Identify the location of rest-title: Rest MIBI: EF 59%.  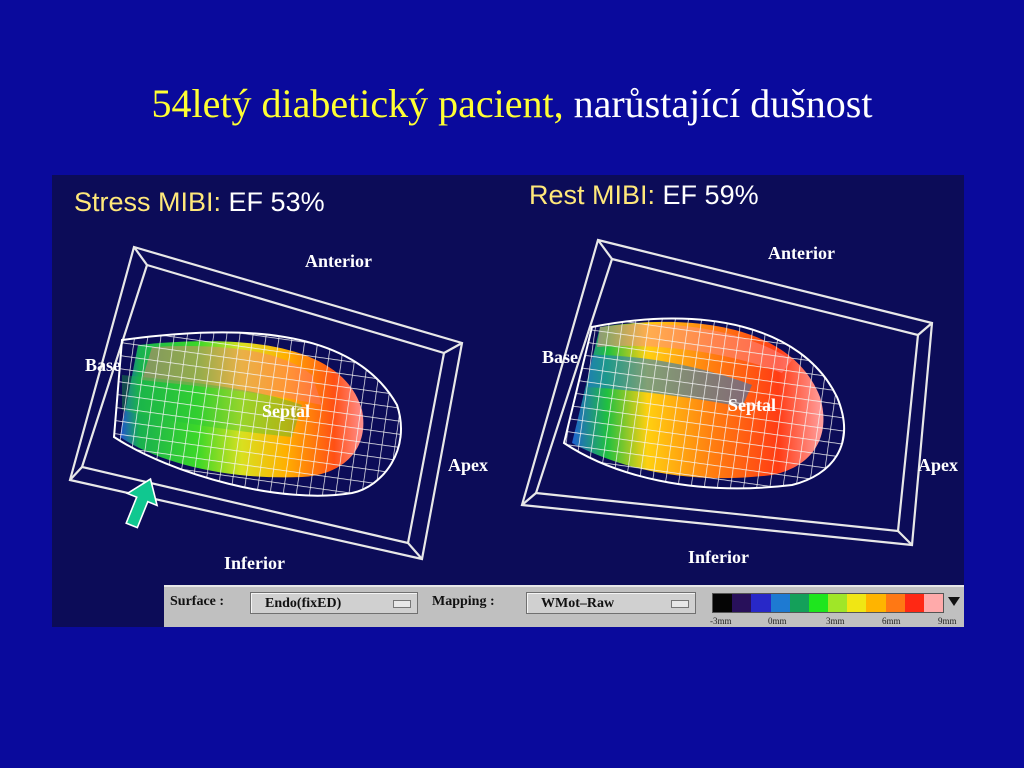
(644, 195).